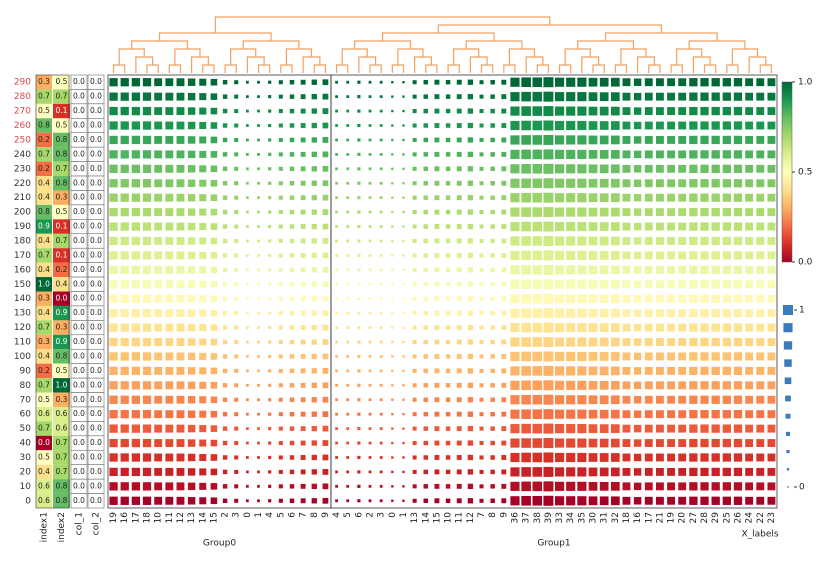  What do you see at coordinates (26, 472) in the screenshot?
I see `y-tick-label: 20` at bounding box center [26, 472].